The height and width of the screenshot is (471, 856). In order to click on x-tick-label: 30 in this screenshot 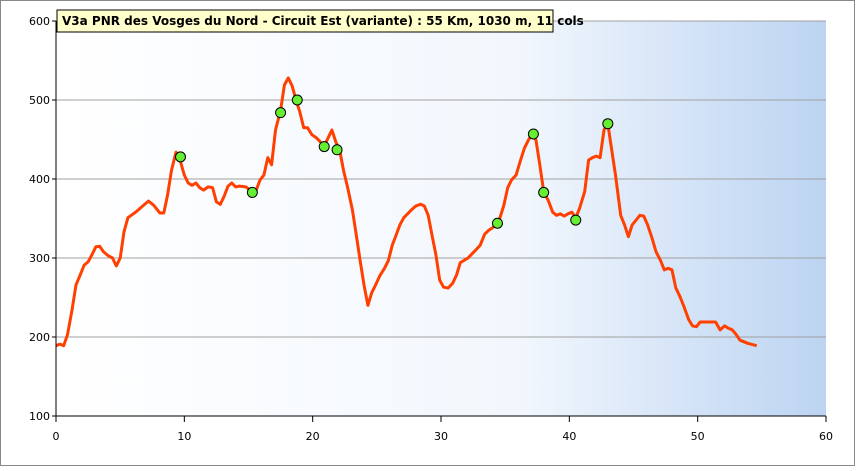, I will do `click(441, 436)`.